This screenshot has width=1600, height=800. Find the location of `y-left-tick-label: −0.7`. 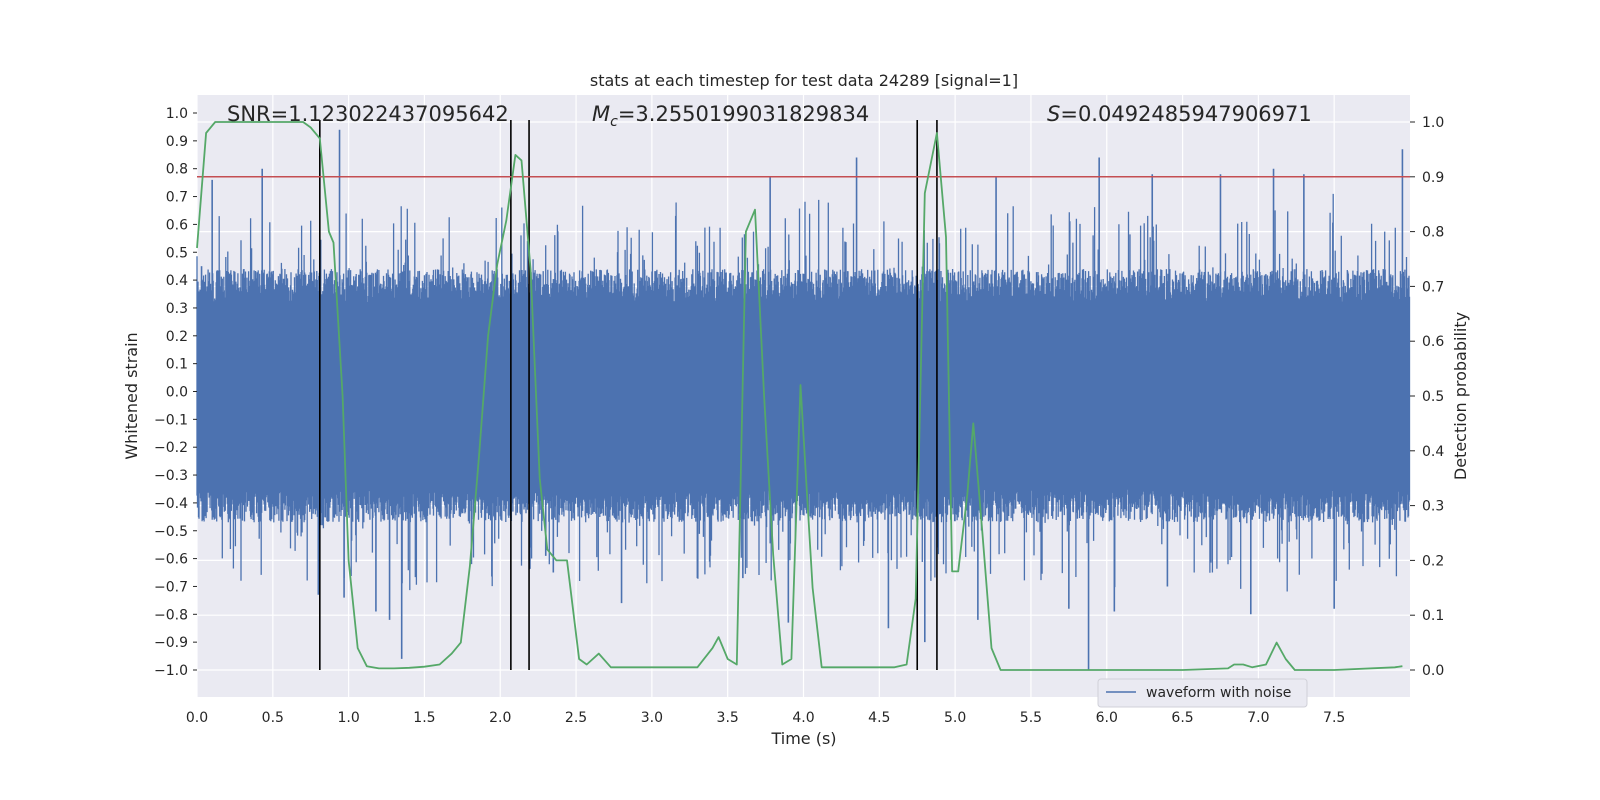

y-left-tick-label: −0.7 is located at coordinates (171, 587).